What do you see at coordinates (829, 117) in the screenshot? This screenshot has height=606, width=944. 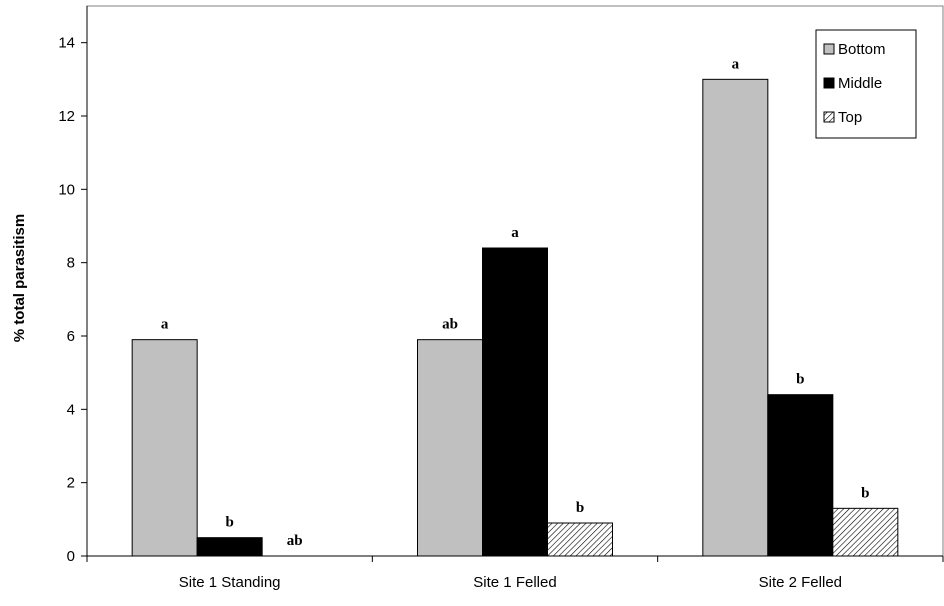 I see `legend-swatch-top` at bounding box center [829, 117].